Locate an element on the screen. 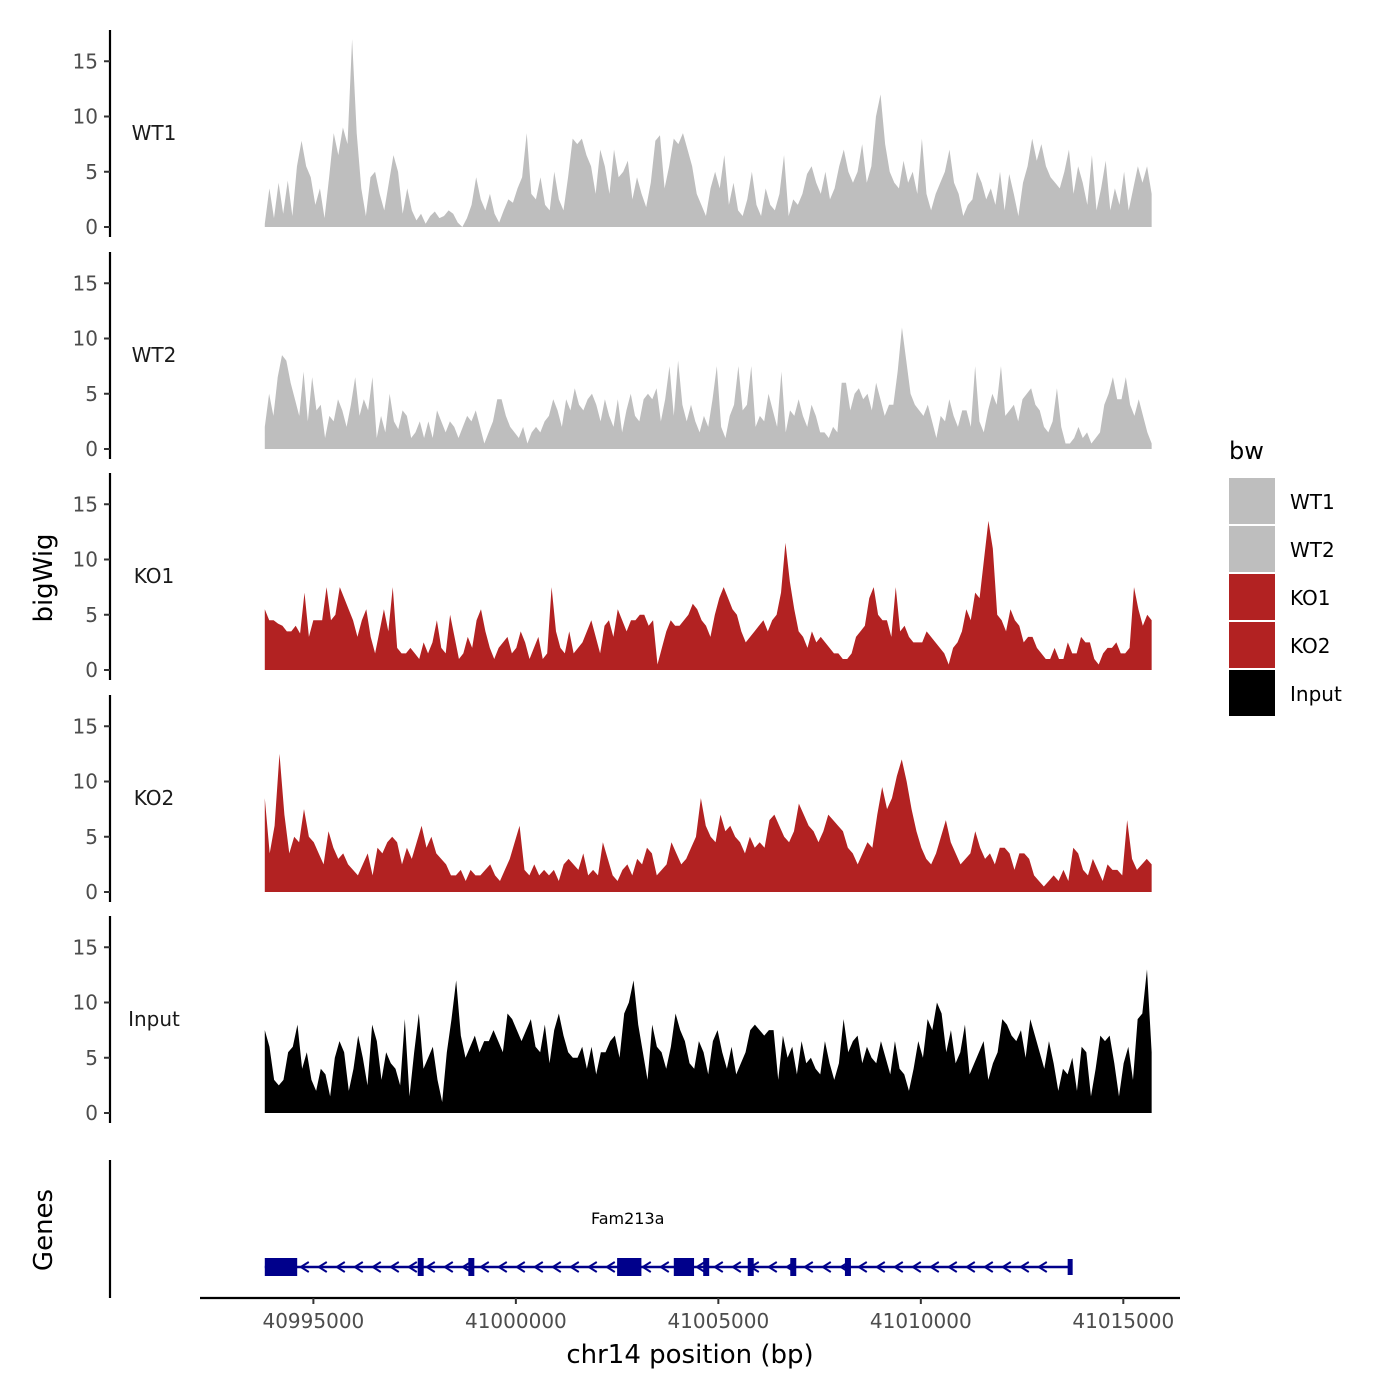  area-input is located at coordinates (708, 1041).